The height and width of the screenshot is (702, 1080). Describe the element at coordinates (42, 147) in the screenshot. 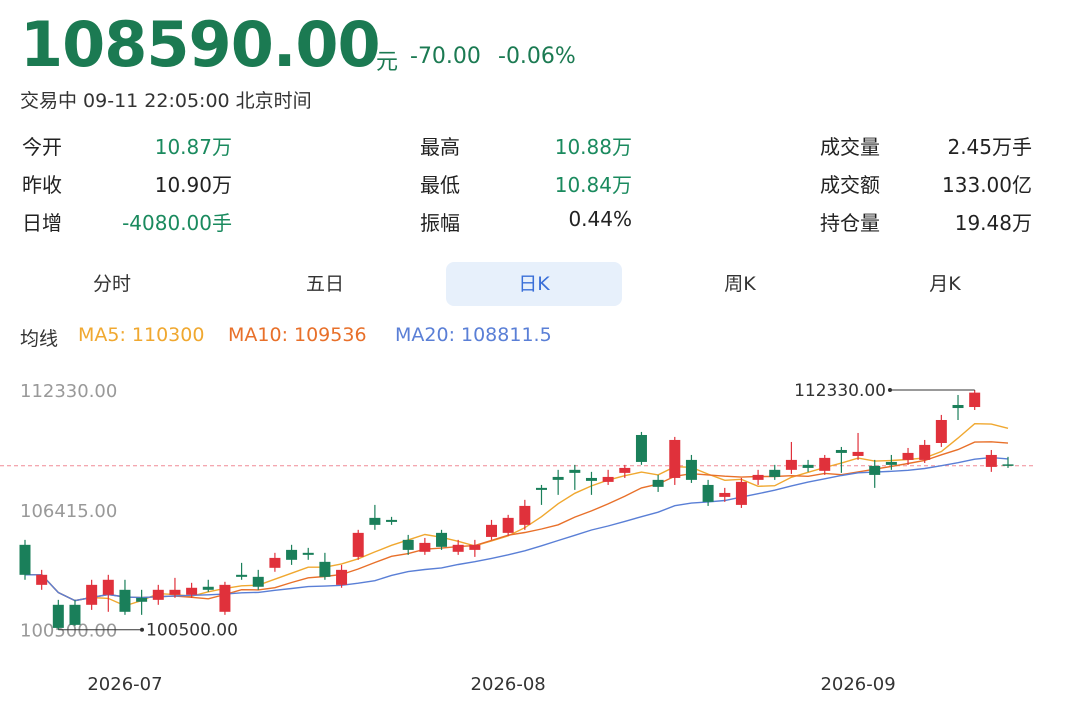

I see `stat-label: 今开` at that location.